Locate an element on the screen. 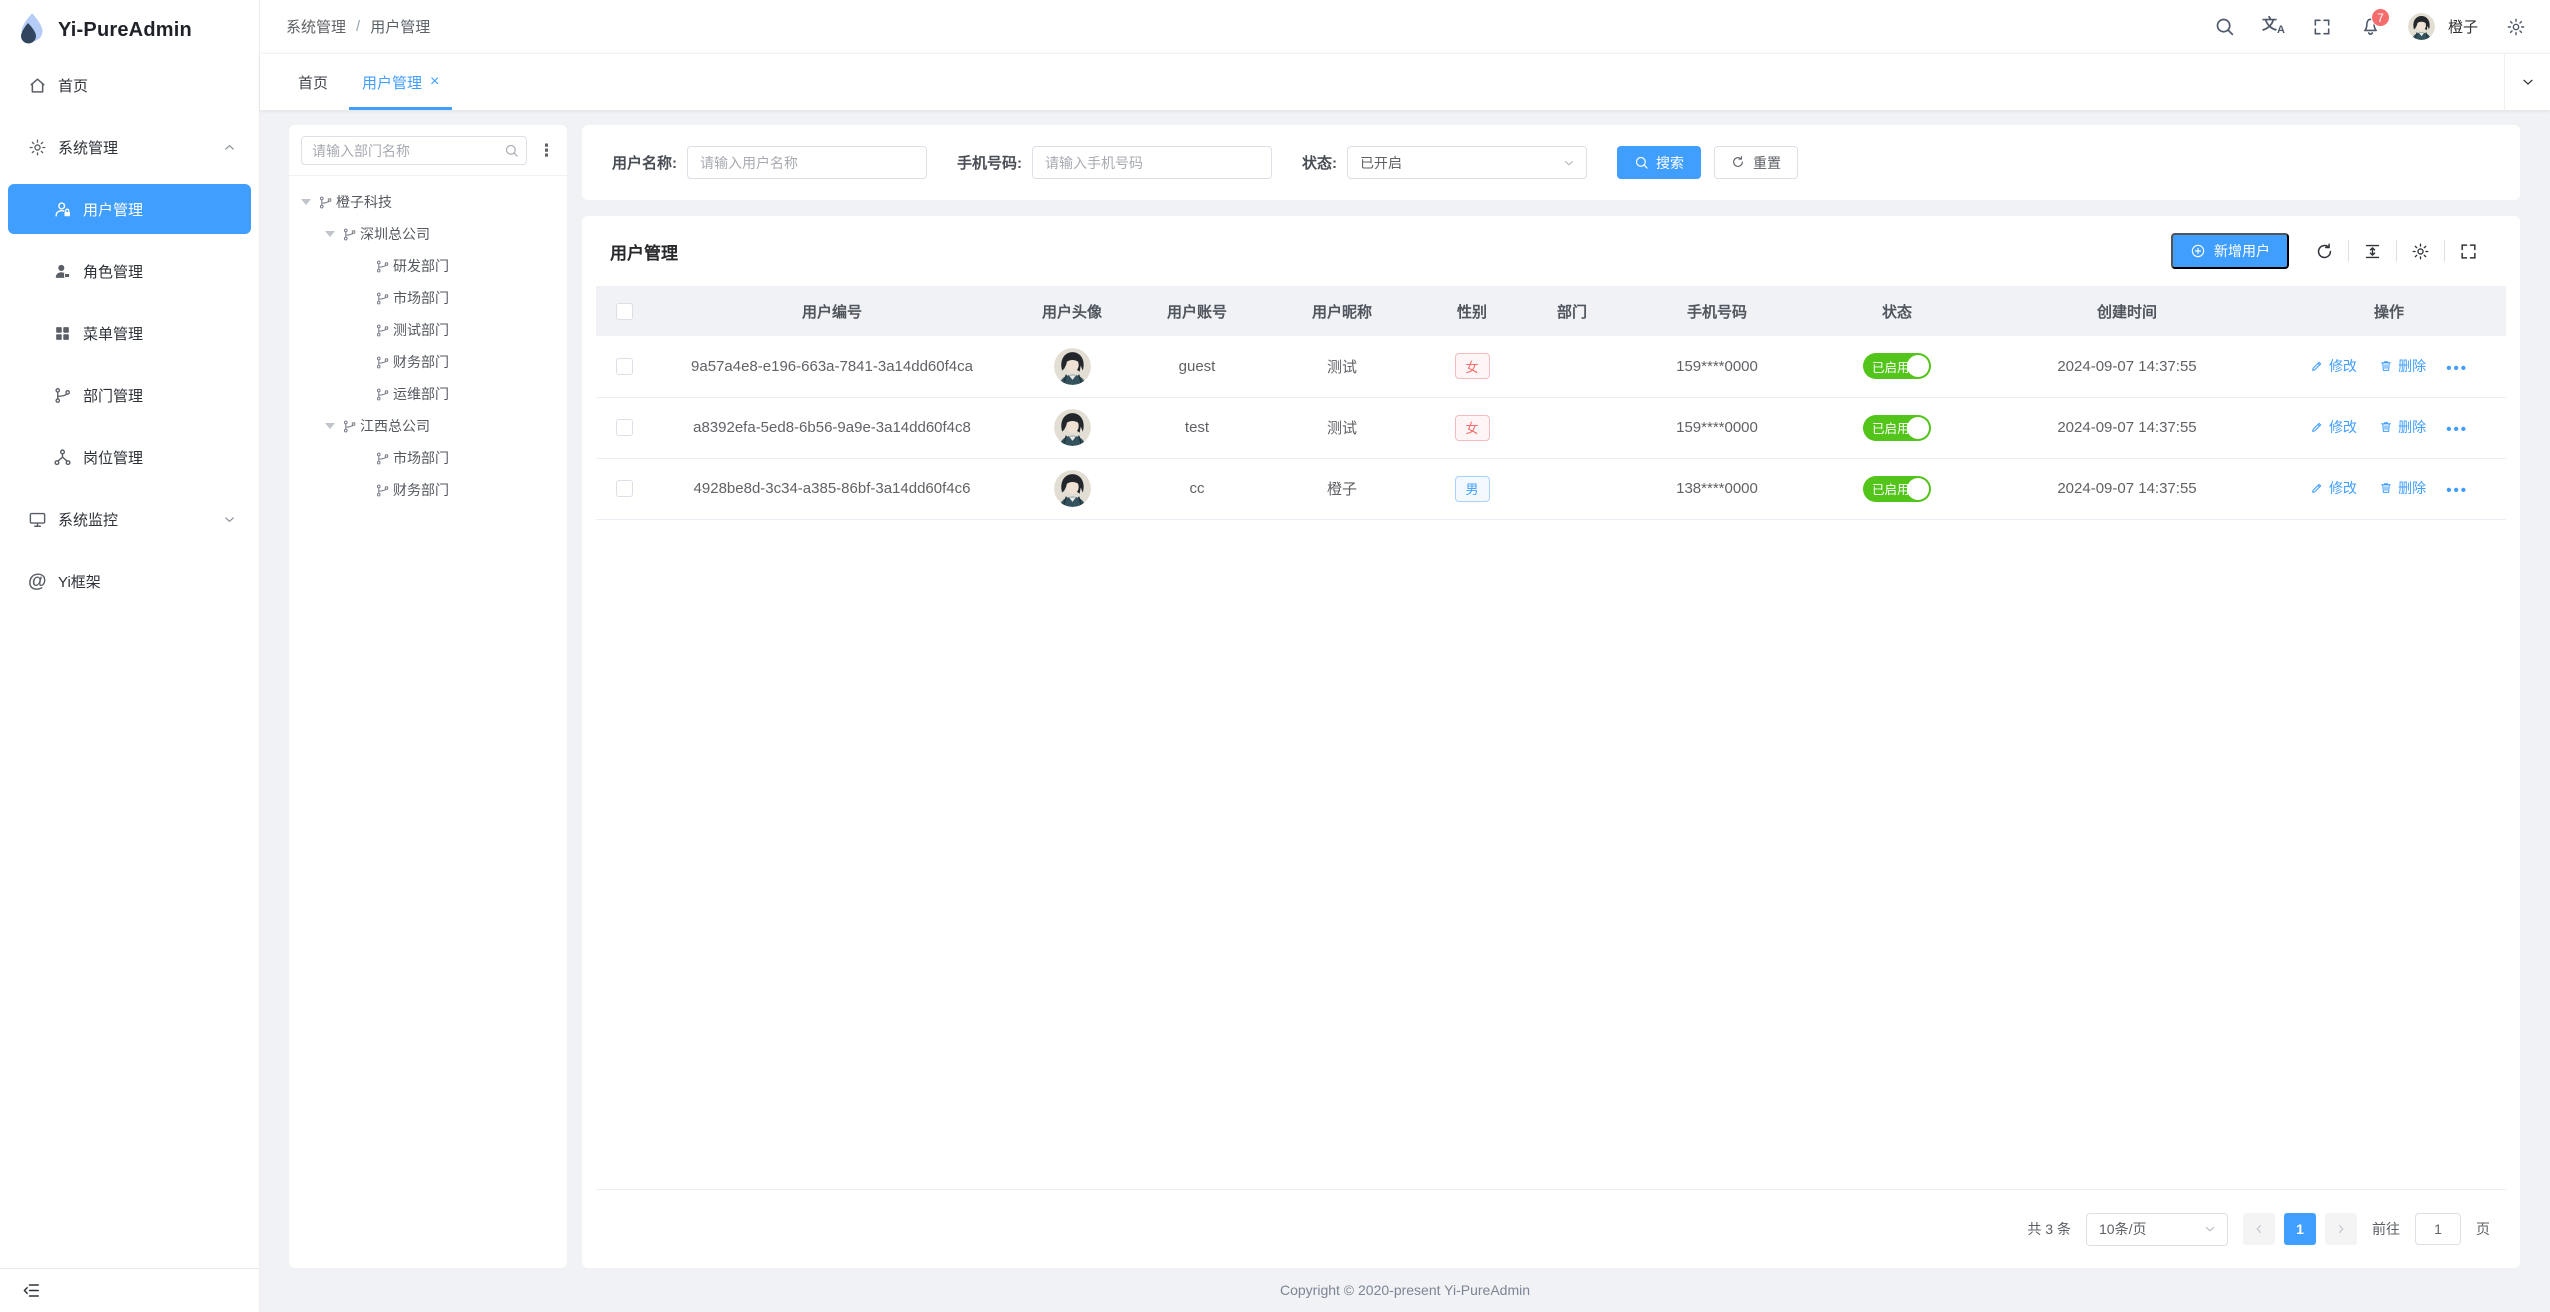 Image resolution: width=2550 pixels, height=1312 pixels. cell-nickname: 测试 is located at coordinates (1342, 428).